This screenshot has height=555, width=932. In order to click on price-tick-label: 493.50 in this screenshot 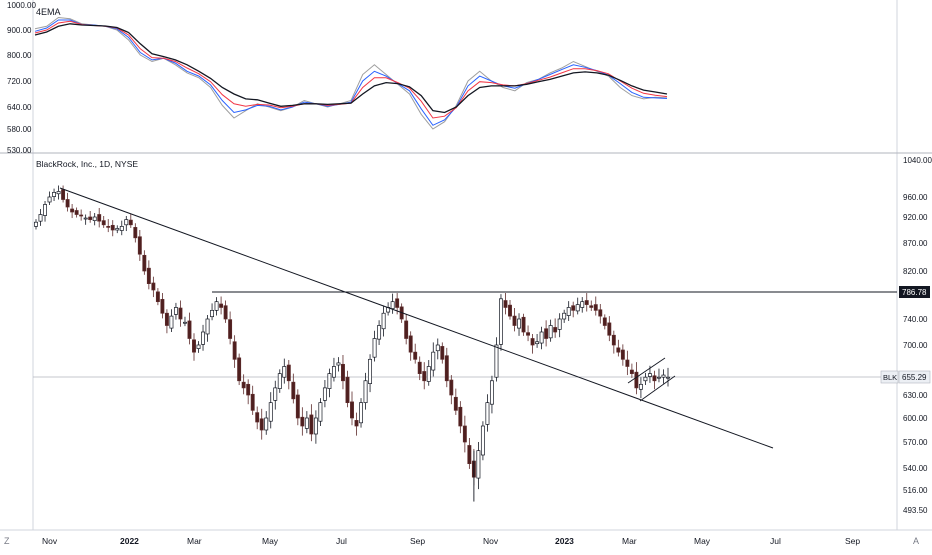, I will do `click(915, 510)`.